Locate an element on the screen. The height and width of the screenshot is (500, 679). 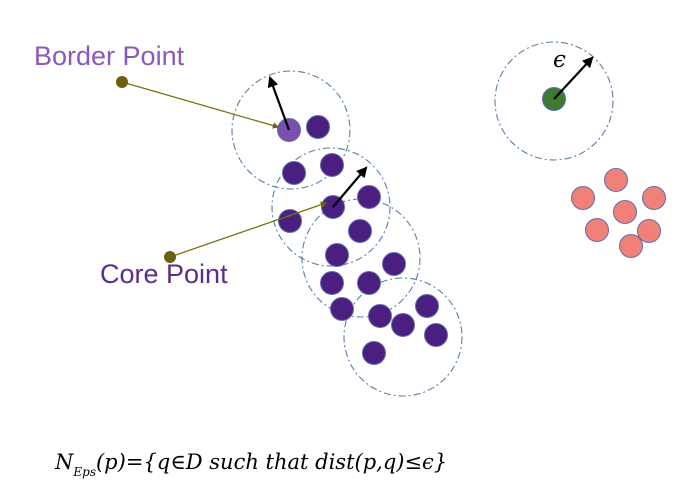
neighborhood-formula: NEps(p)={q∈D such that dist(p,q)≤ϵ} is located at coordinates (251, 464).